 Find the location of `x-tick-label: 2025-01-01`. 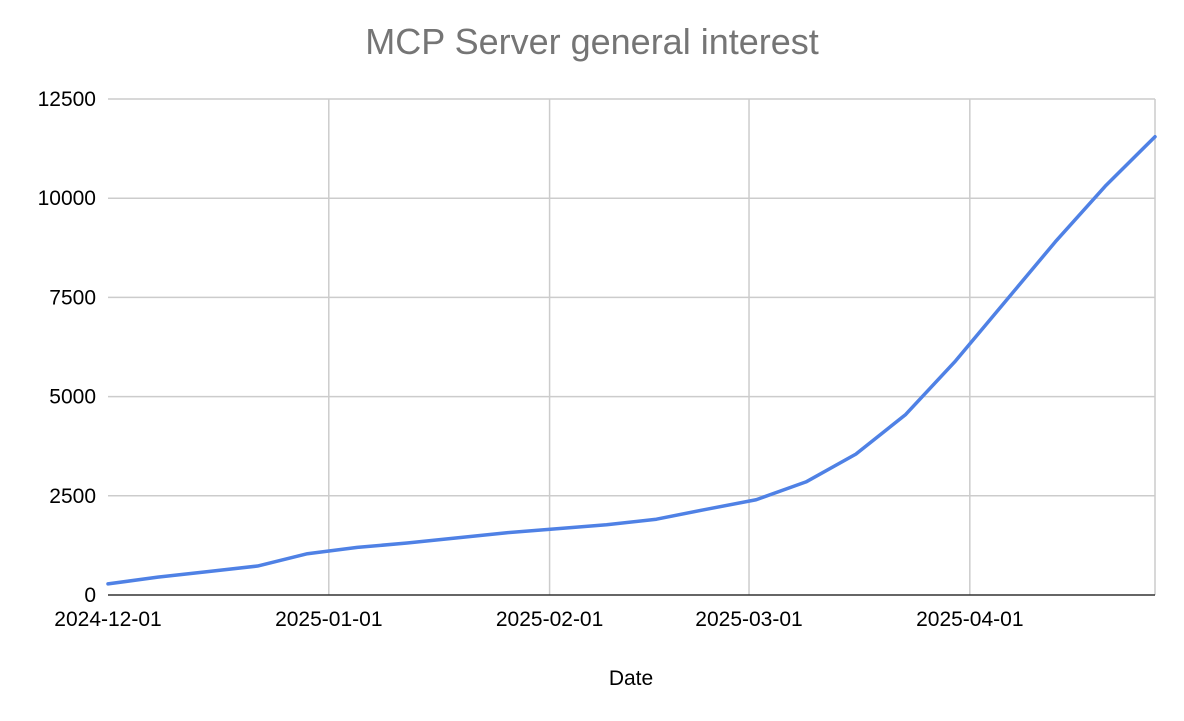

x-tick-label: 2025-01-01 is located at coordinates (328, 619).